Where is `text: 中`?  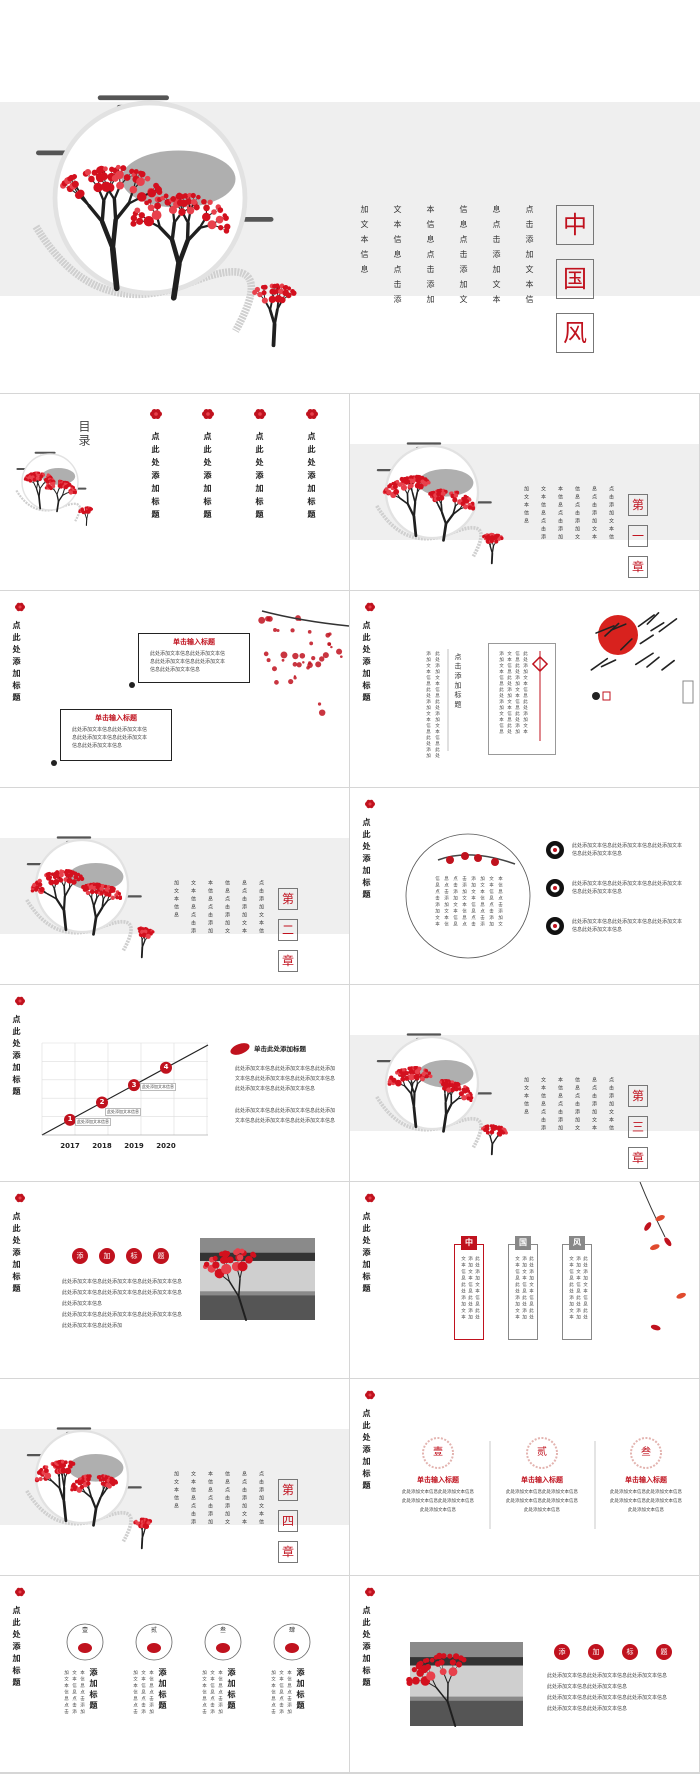 text: 中 is located at coordinates (575, 225).